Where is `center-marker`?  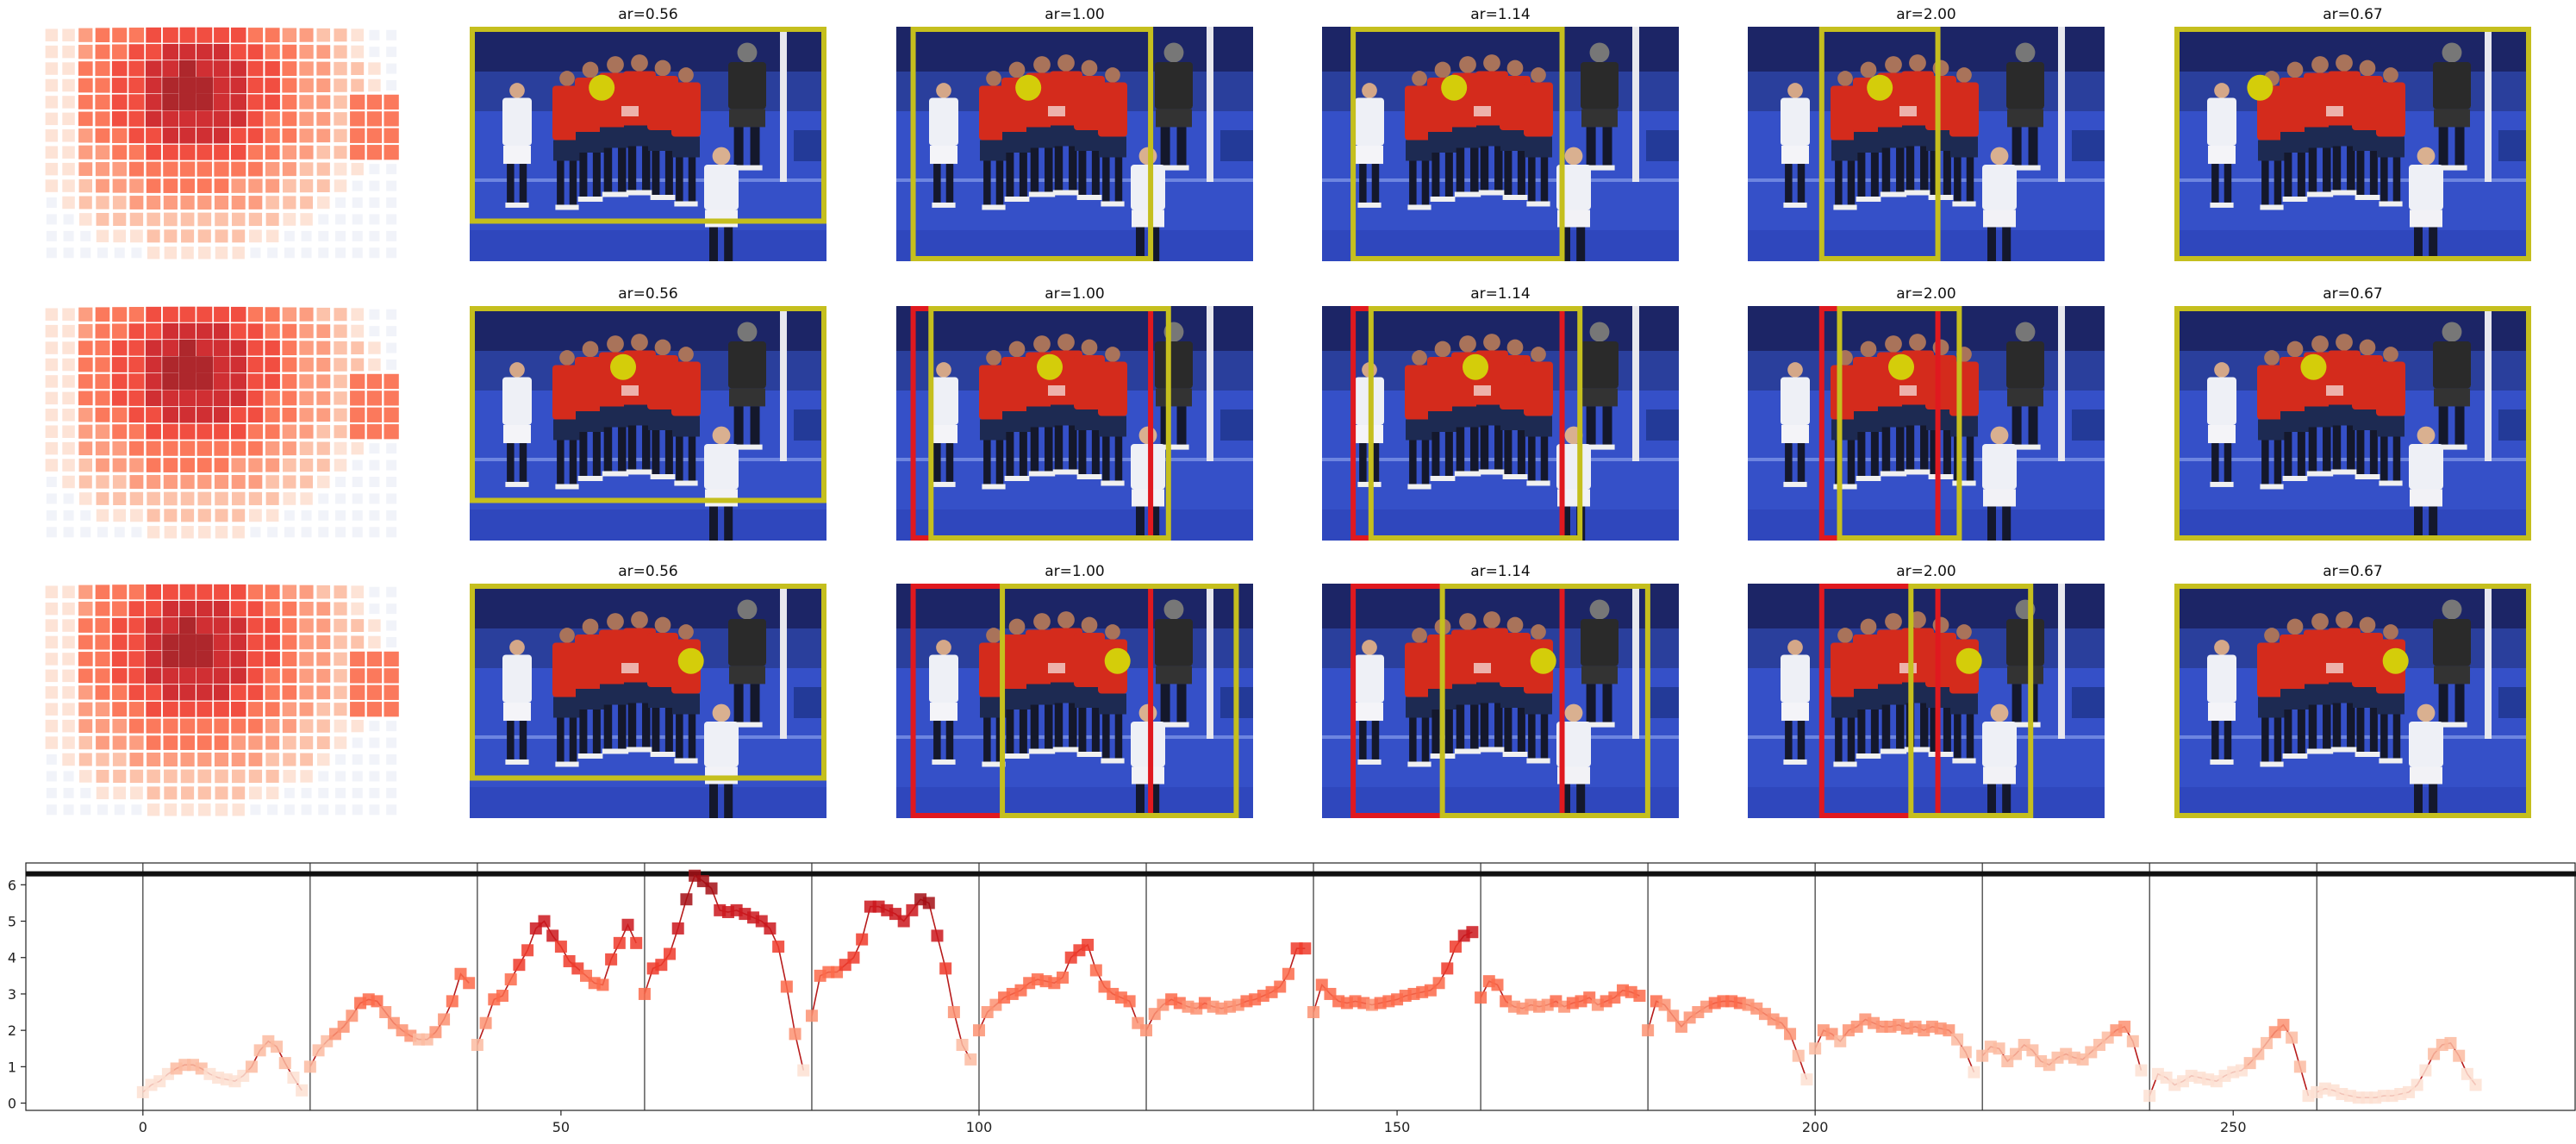 center-marker is located at coordinates (1476, 367).